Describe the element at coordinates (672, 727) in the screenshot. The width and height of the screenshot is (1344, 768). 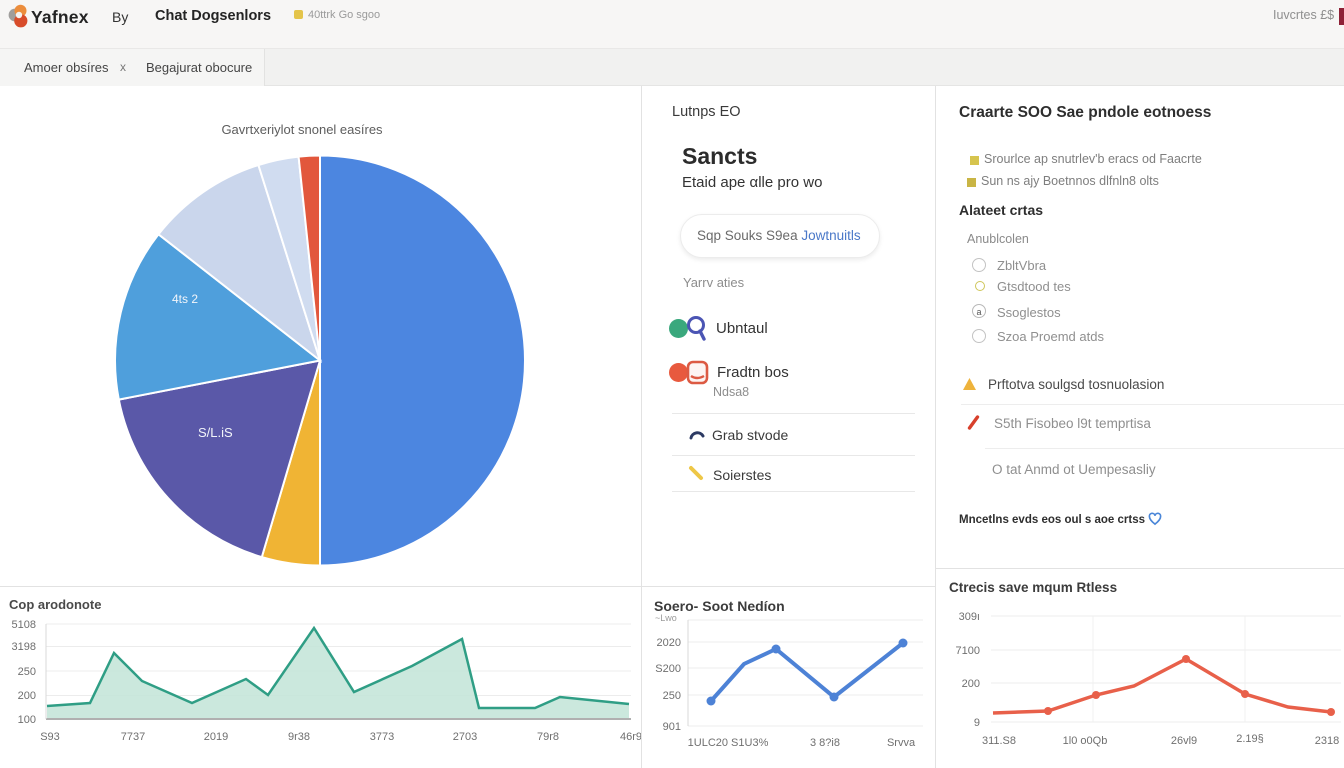
I see `svg-text: 901` at that location.